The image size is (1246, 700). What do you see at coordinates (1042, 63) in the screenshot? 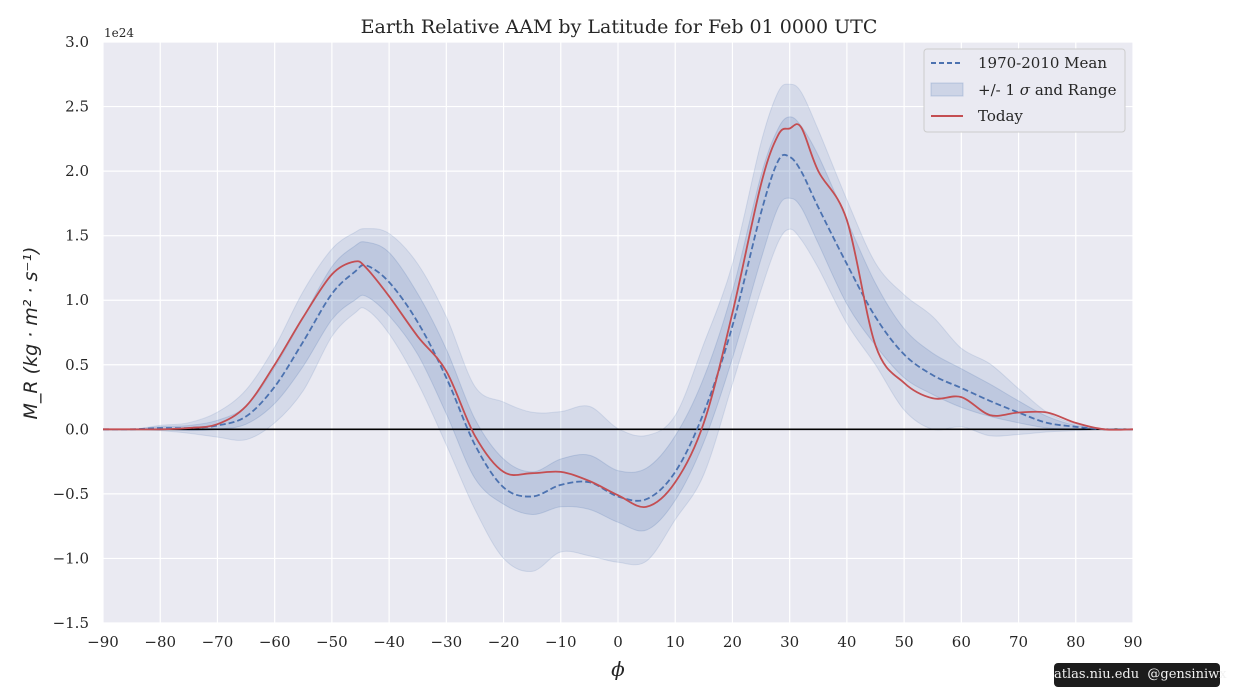
I see `legend-mean-label: 1970-2010 Mean` at bounding box center [1042, 63].